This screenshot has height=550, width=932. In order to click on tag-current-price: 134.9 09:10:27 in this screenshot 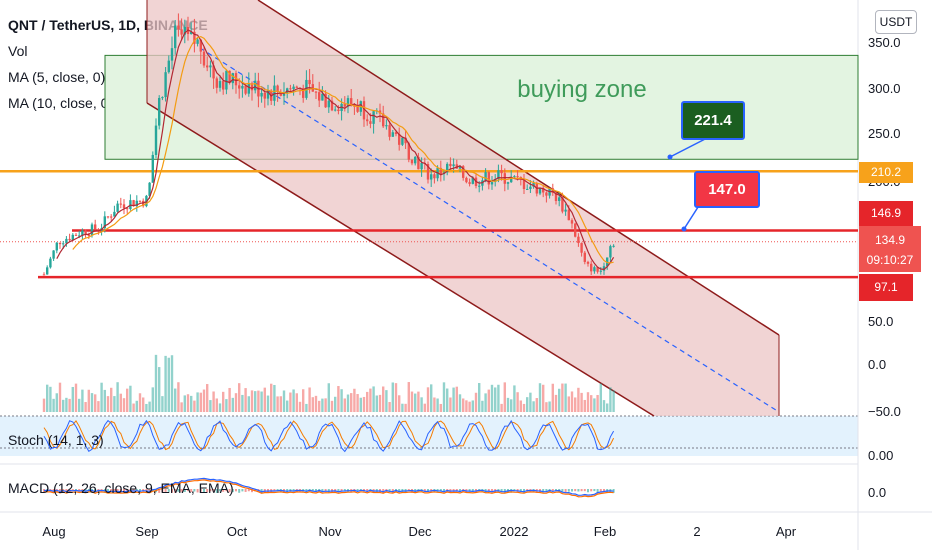, I will do `click(890, 249)`.